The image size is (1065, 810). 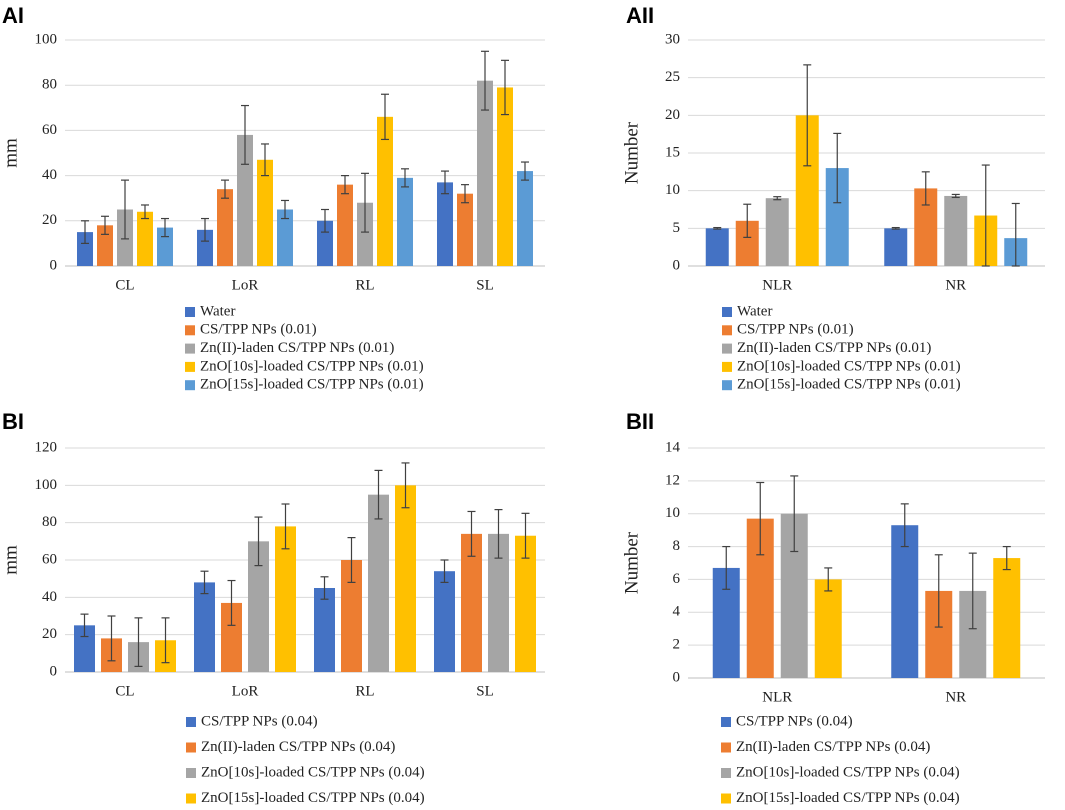 I want to click on y-tick-label: 2, so click(x=677, y=645).